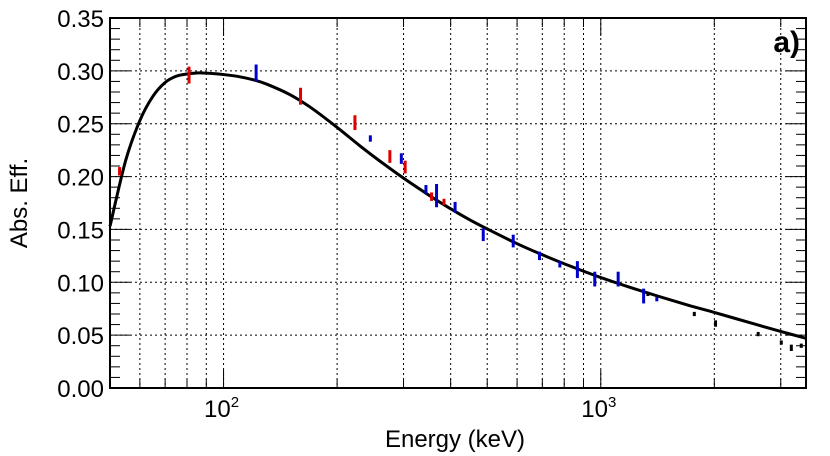  I want to click on y-tick-label: 0.15, so click(80, 230).